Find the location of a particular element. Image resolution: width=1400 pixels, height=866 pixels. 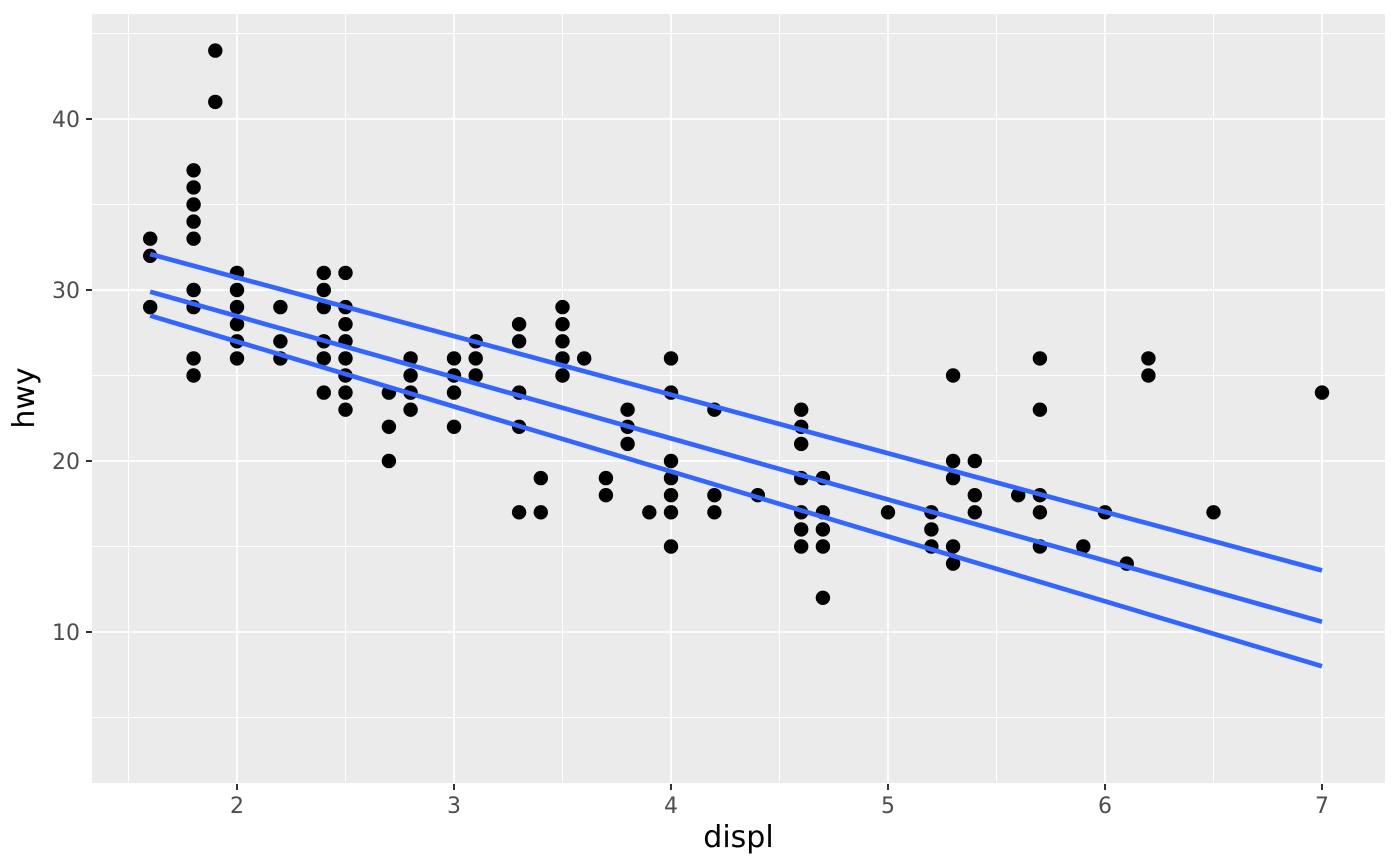

y-tick-label: 30 is located at coordinates (66, 291).